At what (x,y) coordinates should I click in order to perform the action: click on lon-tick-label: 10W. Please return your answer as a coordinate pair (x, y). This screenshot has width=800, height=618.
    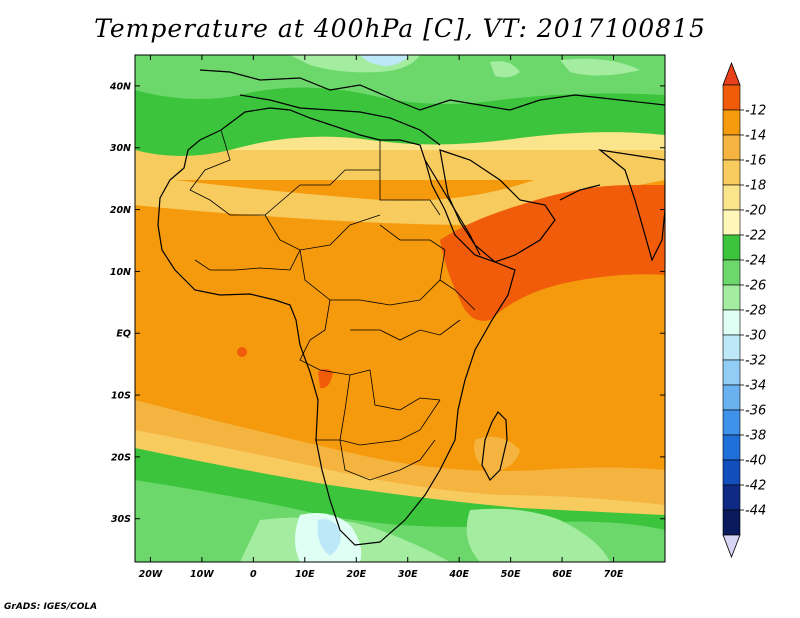
    Looking at the image, I should click on (202, 574).